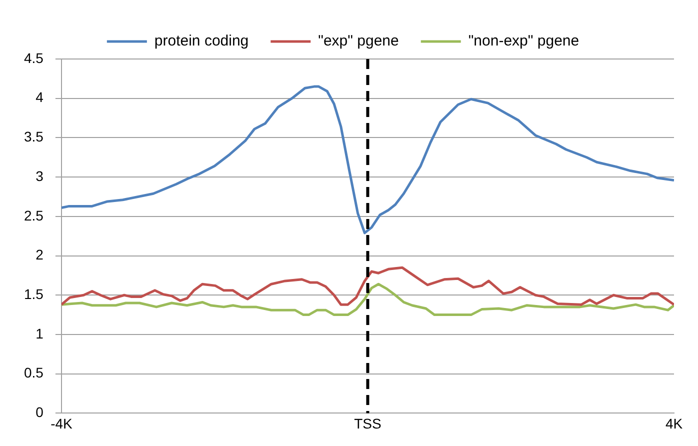  Describe the element at coordinates (34, 215) in the screenshot. I see `y-tick-label: 2.5` at that location.